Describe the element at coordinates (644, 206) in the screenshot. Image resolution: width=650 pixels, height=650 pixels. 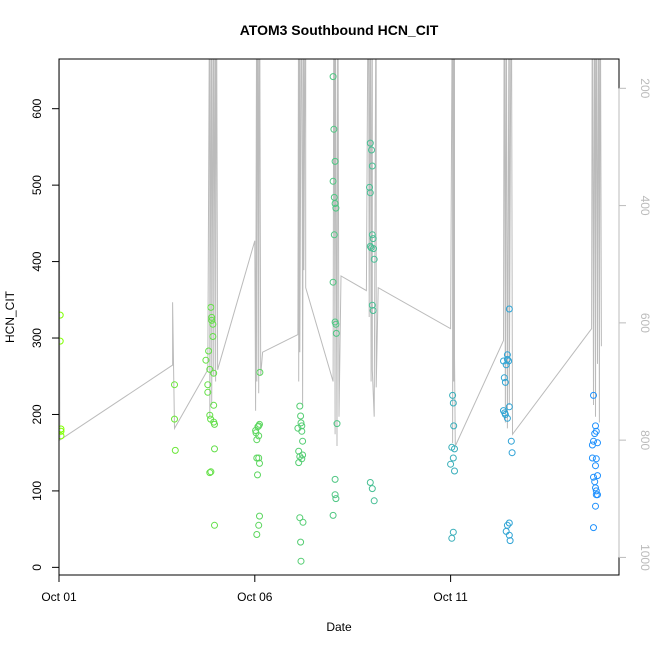
I see `y2-tick-label: 400` at that location.